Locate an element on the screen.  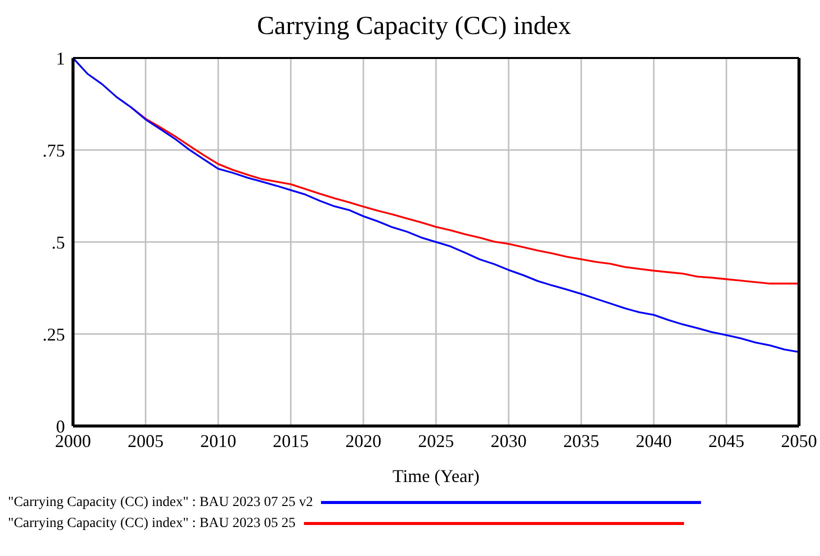
x-tick-label: 2010 is located at coordinates (218, 440).